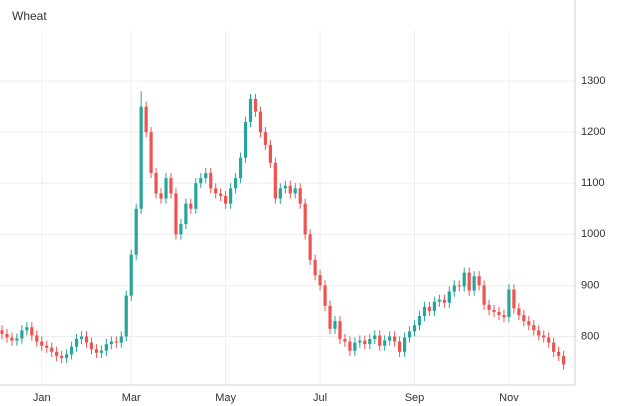 Image resolution: width=620 pixels, height=406 pixels. What do you see at coordinates (415, 398) in the screenshot?
I see `x-tick-label: Sep` at bounding box center [415, 398].